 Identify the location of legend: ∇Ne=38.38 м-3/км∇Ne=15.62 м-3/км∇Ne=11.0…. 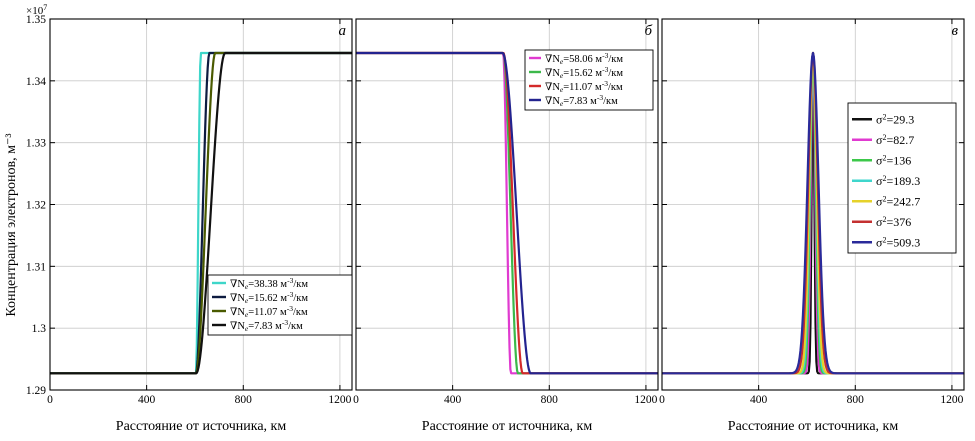
(280, 305).